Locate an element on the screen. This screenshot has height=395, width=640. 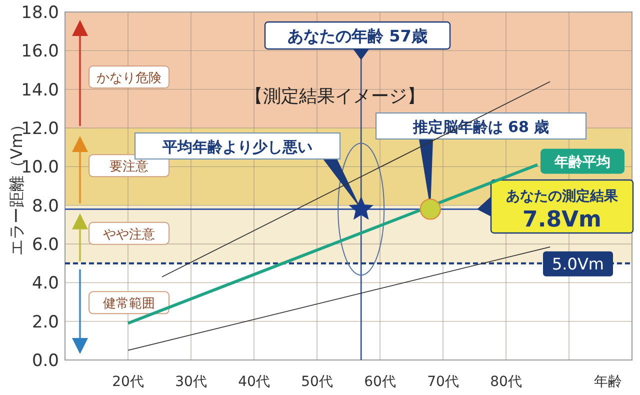
x-tick-label: 70代 is located at coordinates (443, 382).